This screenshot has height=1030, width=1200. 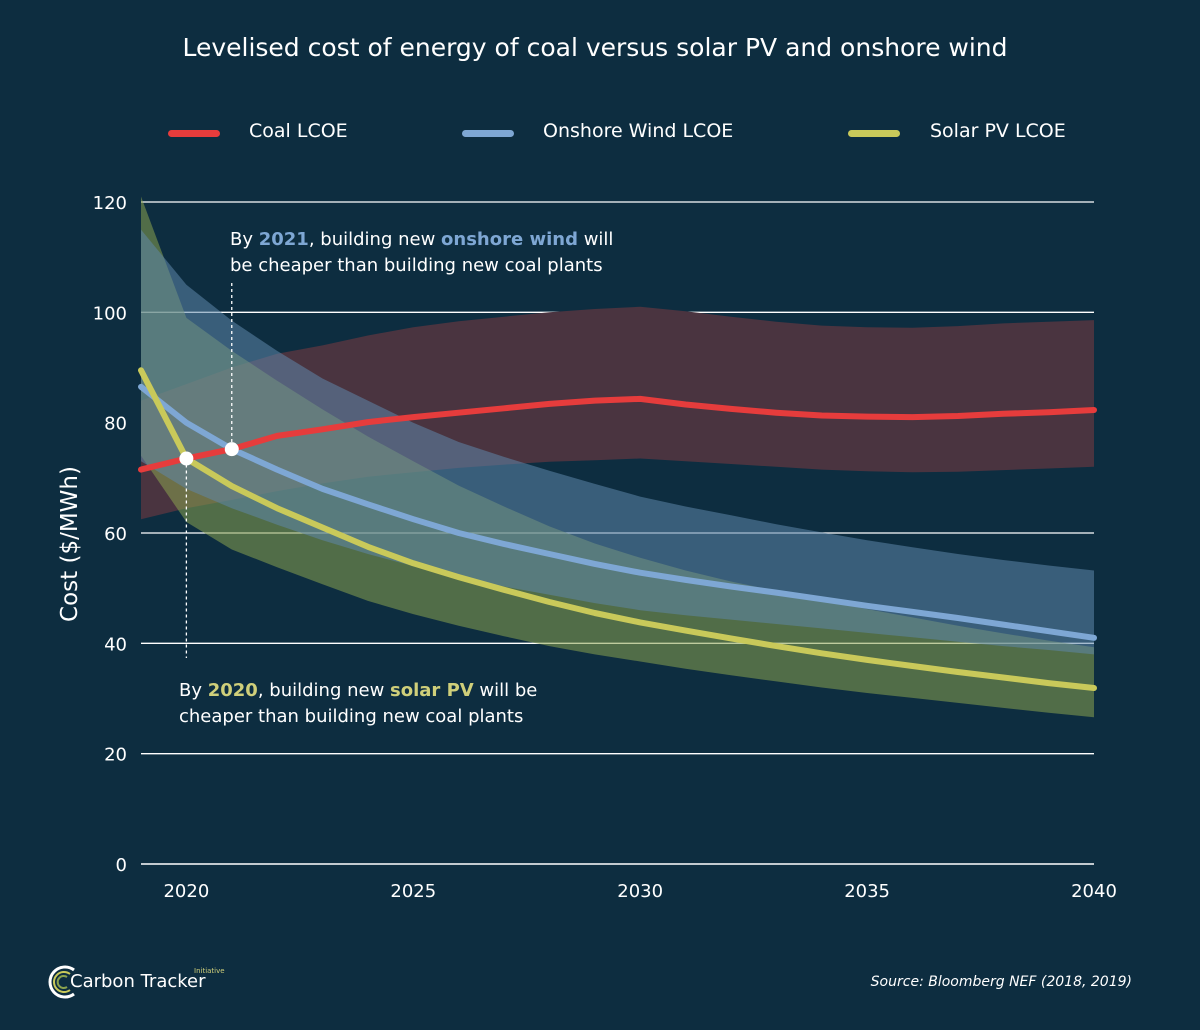 I want to click on y-tick-label-20: 20, so click(x=115, y=755).